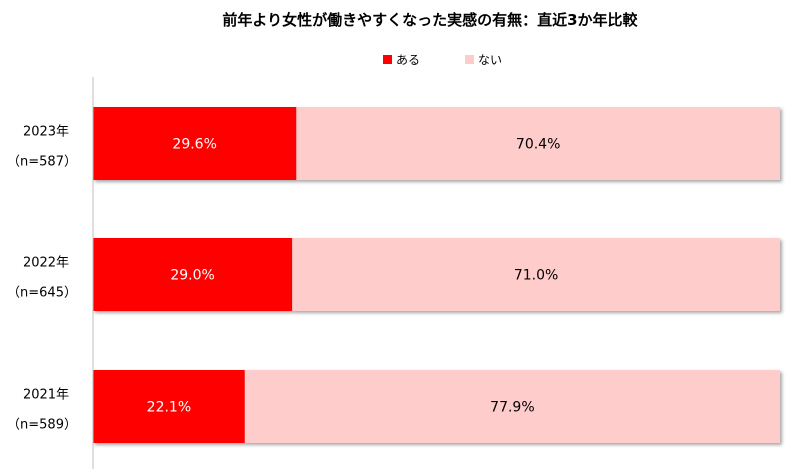  What do you see at coordinates (46, 132) in the screenshot?
I see `category-year-0: 2023年` at bounding box center [46, 132].